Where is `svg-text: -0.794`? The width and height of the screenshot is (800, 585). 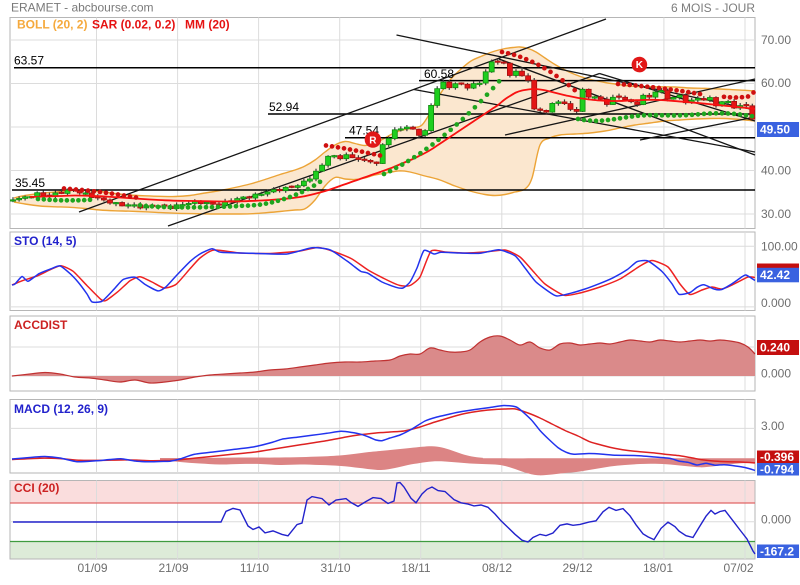
svg-text: -0.794 is located at coordinates (777, 469).